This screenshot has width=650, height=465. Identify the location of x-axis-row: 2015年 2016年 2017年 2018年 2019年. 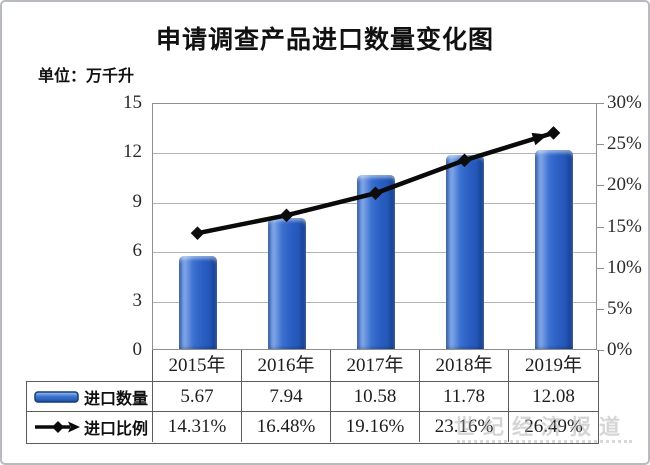
(375, 365).